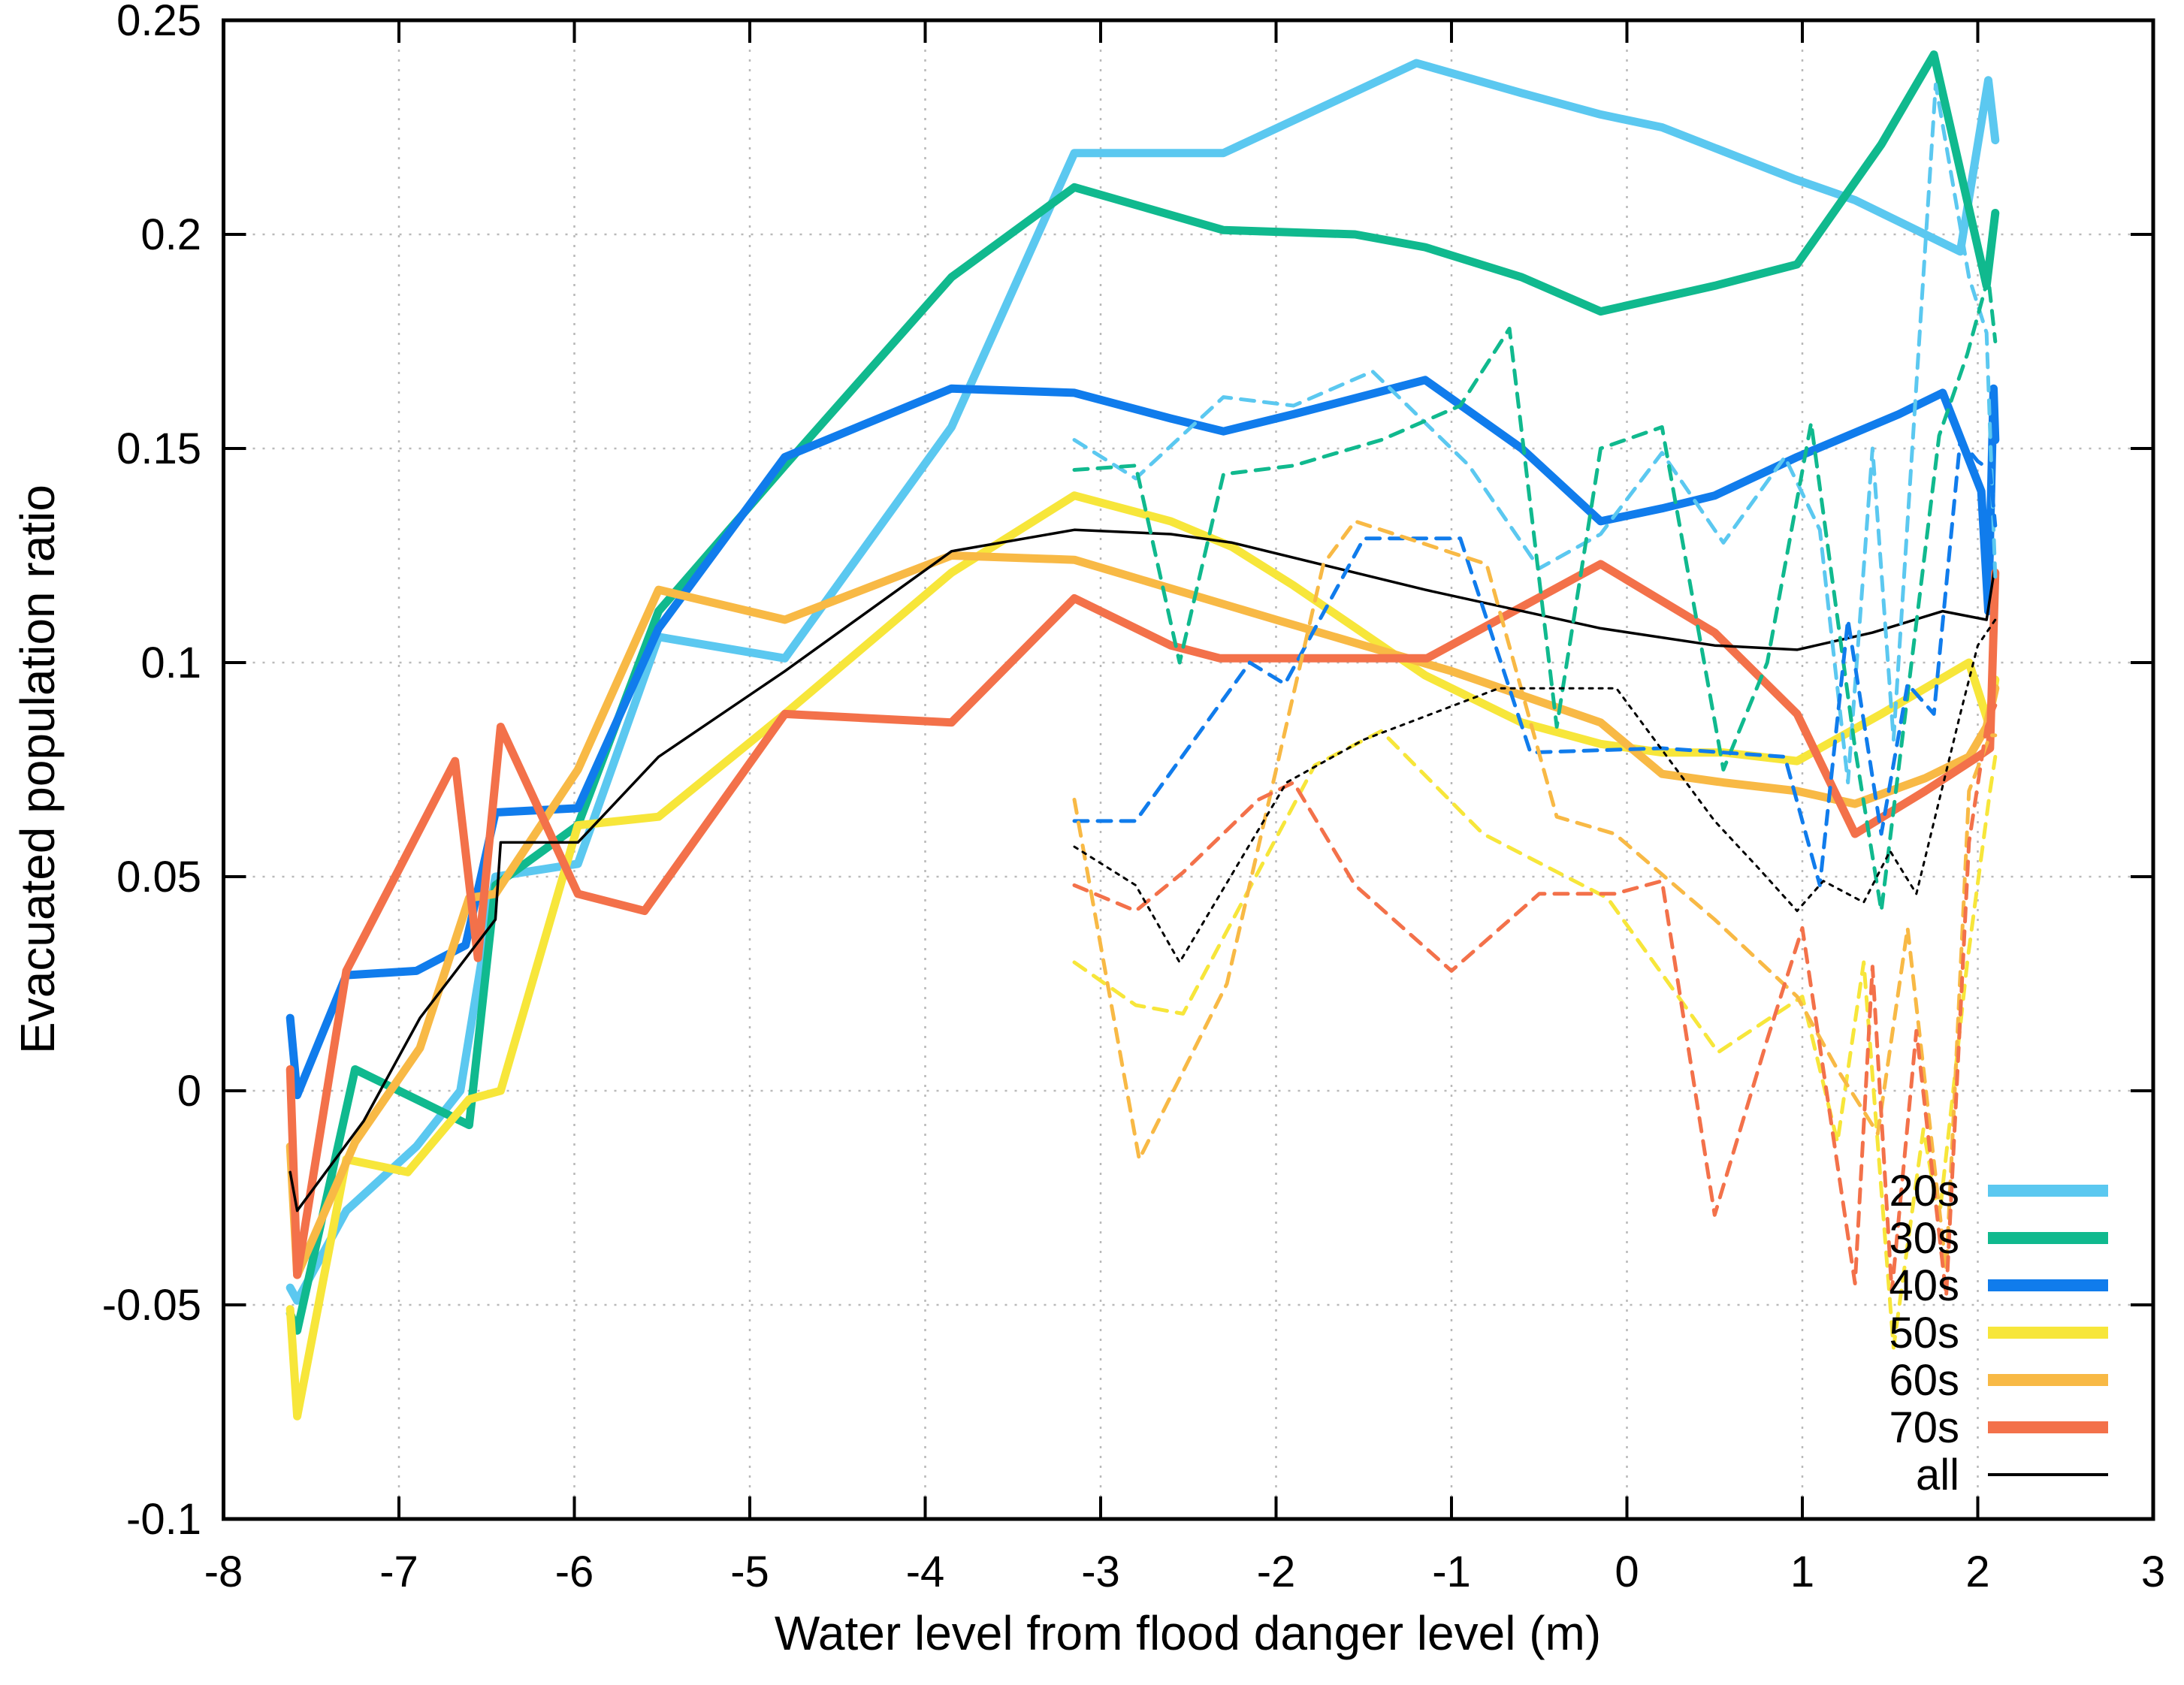  I want to click on y-tick-label-0.05: 0.05, so click(158, 877).